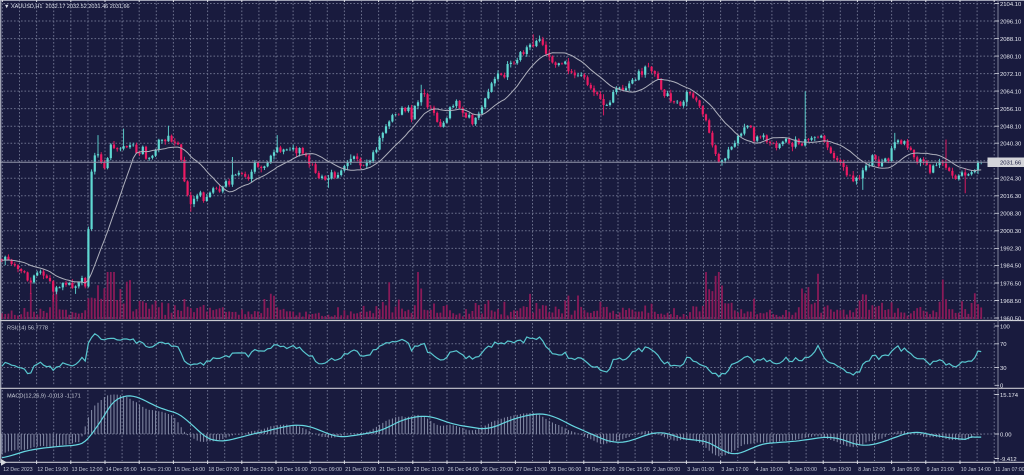 Image resolution: width=1024 pixels, height=475 pixels. What do you see at coordinates (27, 329) in the screenshot?
I see `svg-text: RSI(14) 56.7778` at bounding box center [27, 329].